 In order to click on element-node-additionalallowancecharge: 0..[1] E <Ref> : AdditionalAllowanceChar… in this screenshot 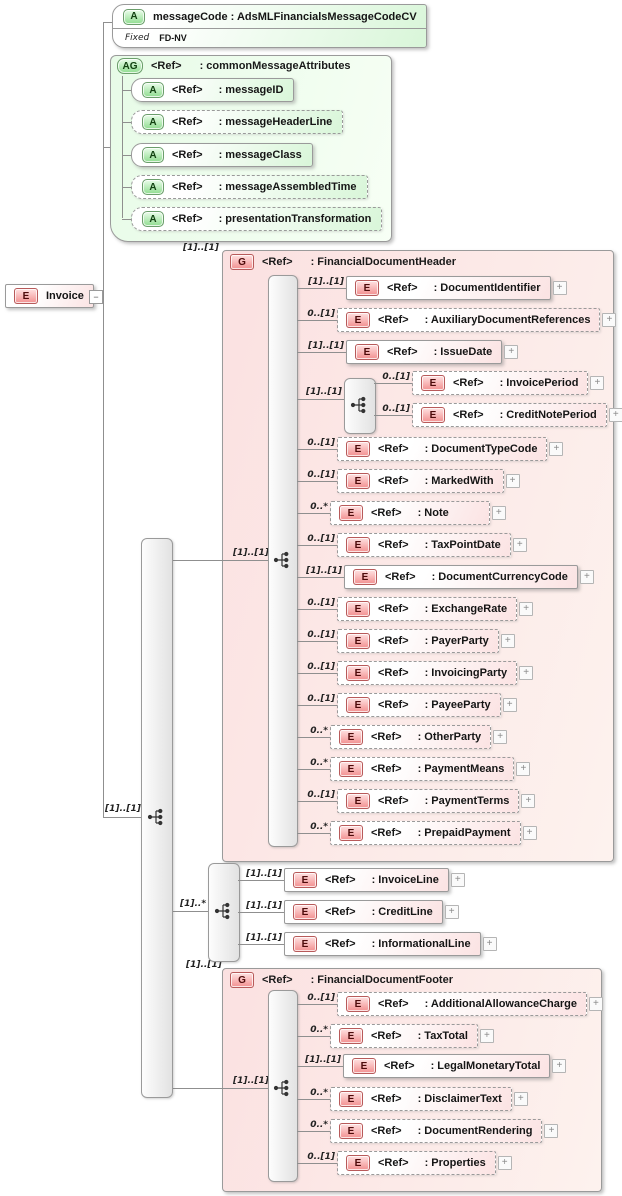, I will do `click(450, 1004)`.